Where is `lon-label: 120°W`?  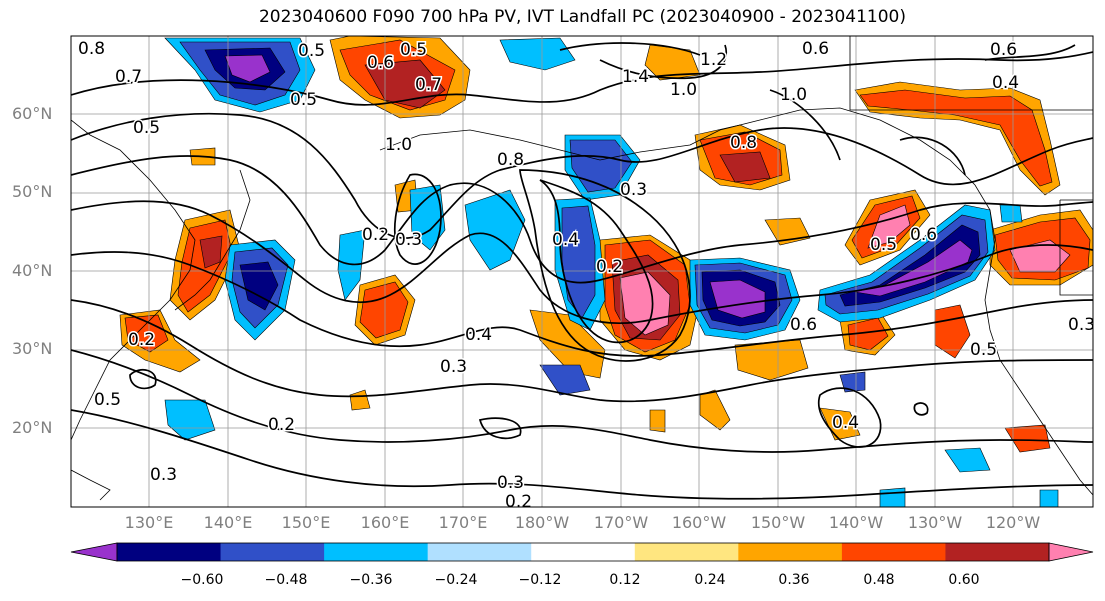
lon-label: 120°W is located at coordinates (1013, 522).